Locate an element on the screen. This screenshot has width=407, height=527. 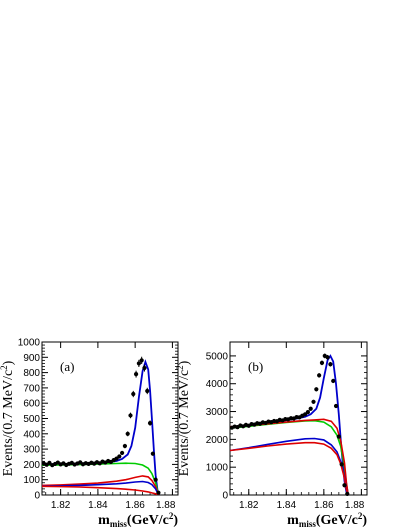
total-fit-curve is located at coordinates (101, 427).